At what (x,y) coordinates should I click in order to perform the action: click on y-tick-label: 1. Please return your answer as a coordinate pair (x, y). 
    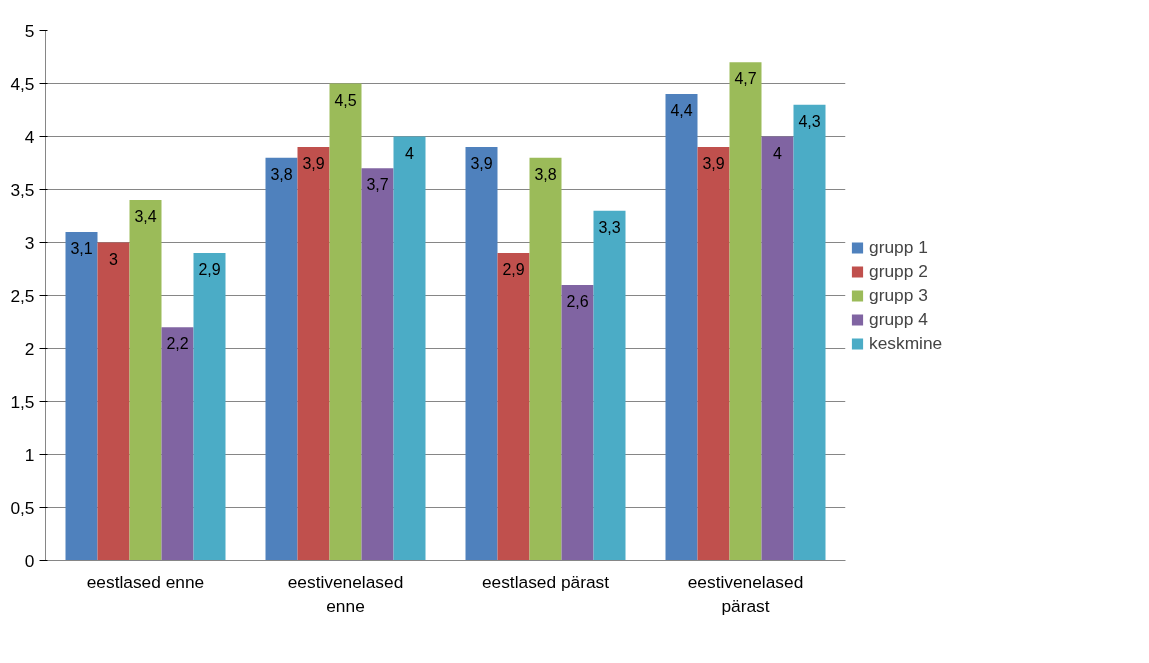
    Looking at the image, I should click on (29, 454).